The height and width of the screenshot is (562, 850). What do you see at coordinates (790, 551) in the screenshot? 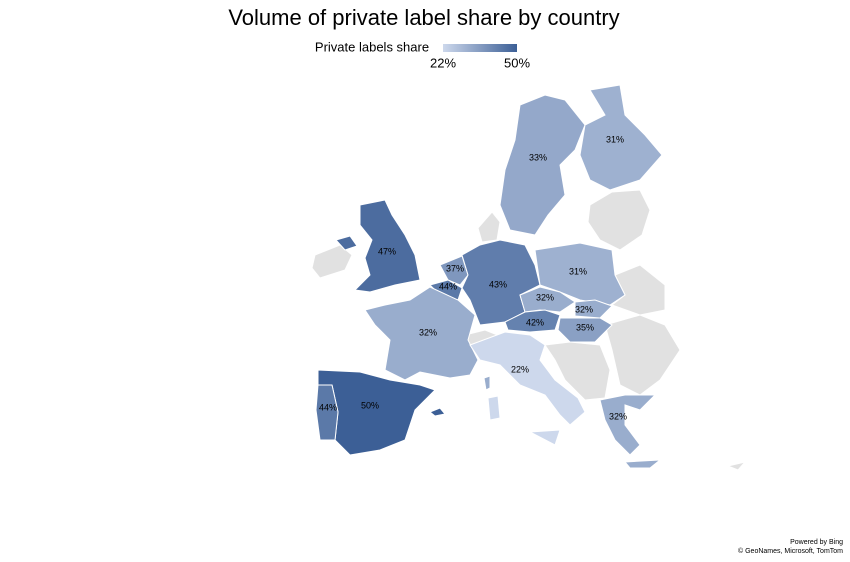
I see `attribution: © GeoNames, Microsoft, TomTom` at bounding box center [790, 551].